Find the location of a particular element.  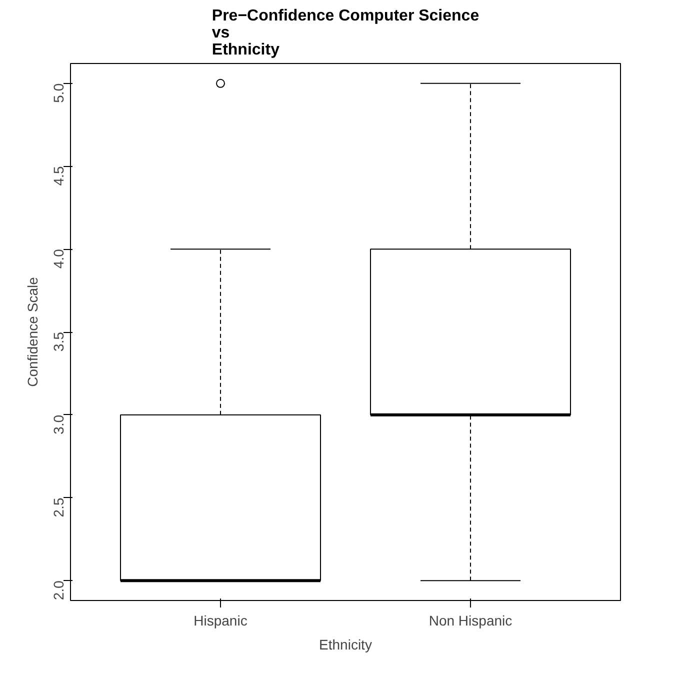

y-tick-label: 2.0 is located at coordinates (58, 590).